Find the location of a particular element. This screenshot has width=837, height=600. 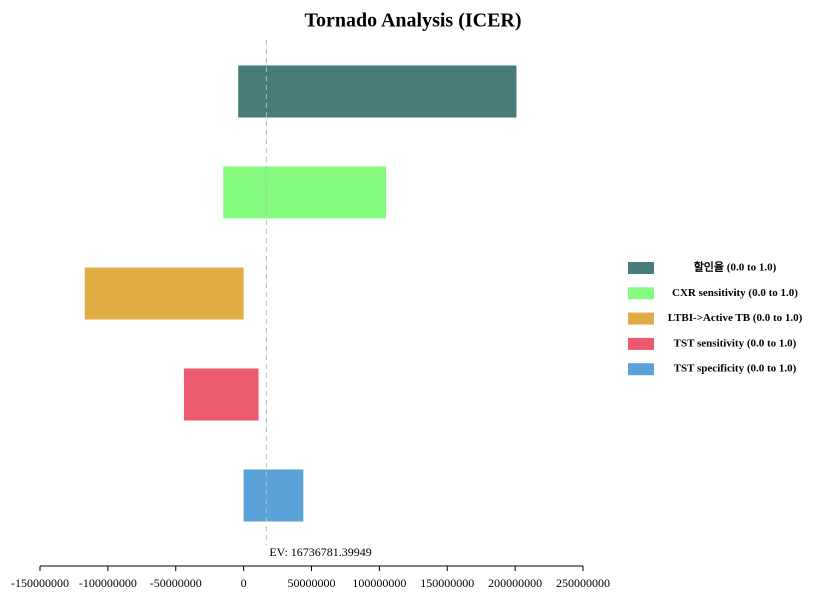

x-tick-label: 50000000 is located at coordinates (312, 583).